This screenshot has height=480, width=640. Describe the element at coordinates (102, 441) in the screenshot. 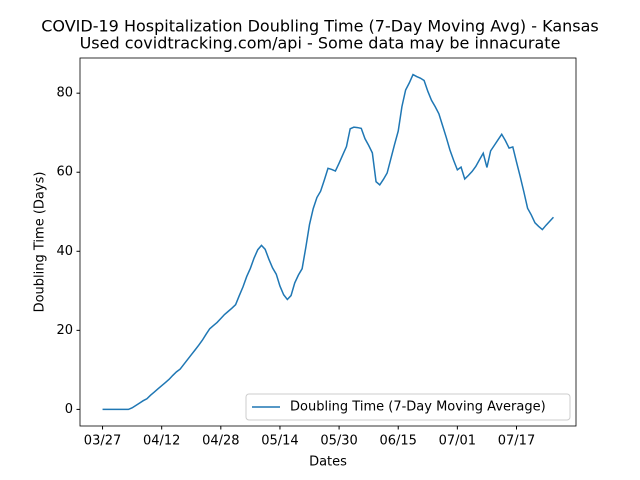

I see `x-tick-label: 03/27` at that location.